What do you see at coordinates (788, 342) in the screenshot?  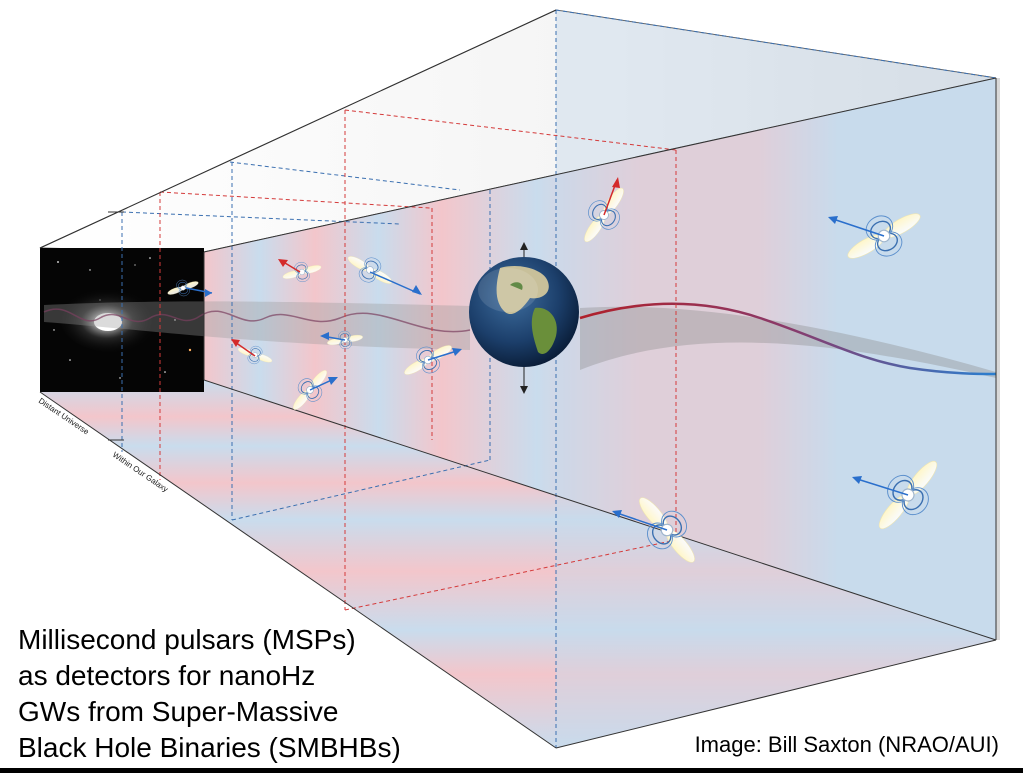 I see `wave-ribbon-far` at bounding box center [788, 342].